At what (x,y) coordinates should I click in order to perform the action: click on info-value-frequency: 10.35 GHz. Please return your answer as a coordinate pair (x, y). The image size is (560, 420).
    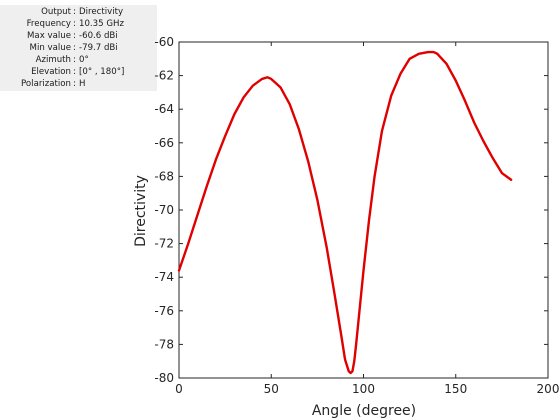
    Looking at the image, I should click on (101, 24).